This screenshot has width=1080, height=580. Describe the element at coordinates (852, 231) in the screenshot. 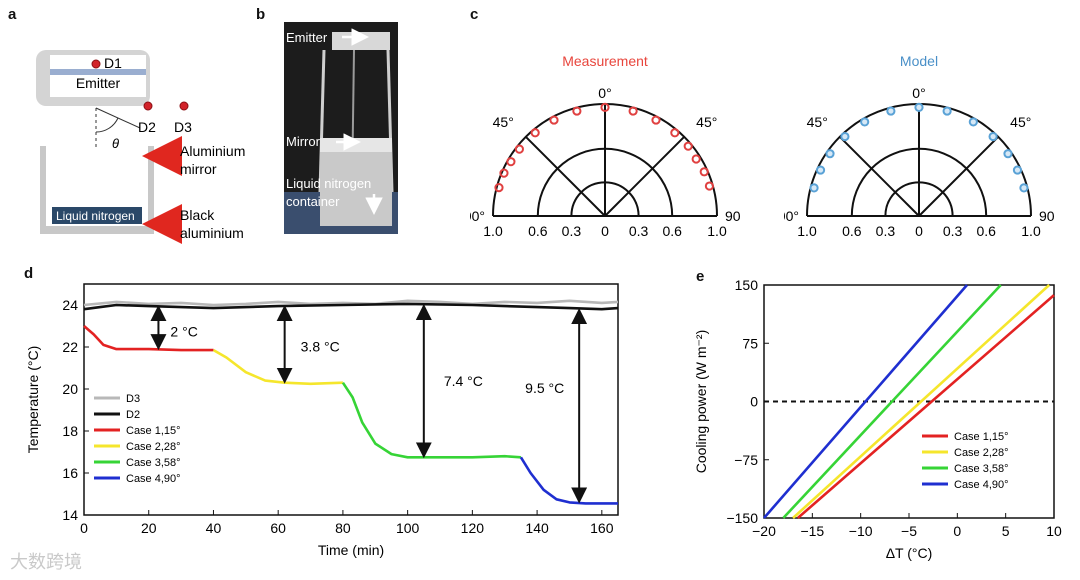

I see `model-radial-tick-1: 0.6` at that location.